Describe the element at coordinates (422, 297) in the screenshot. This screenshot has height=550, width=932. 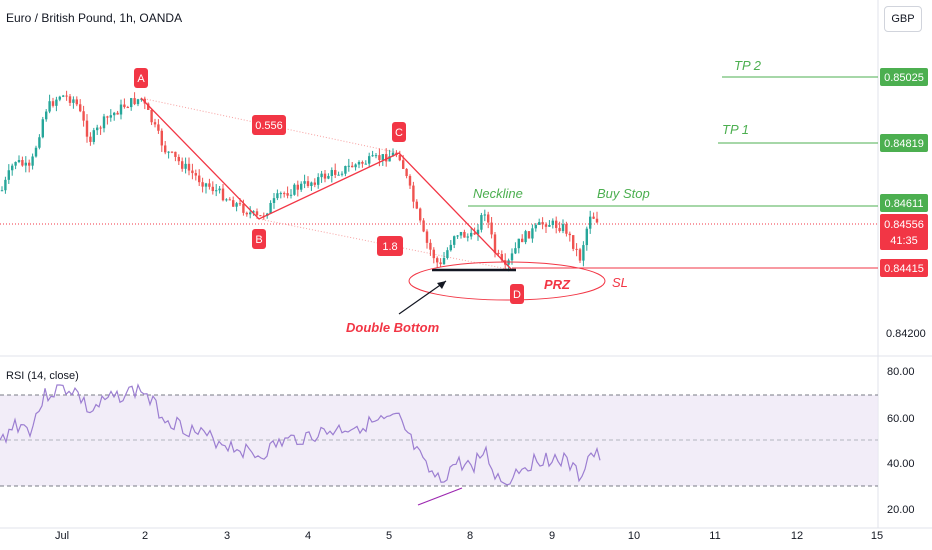
I see `double-bottom-arrow` at that location.